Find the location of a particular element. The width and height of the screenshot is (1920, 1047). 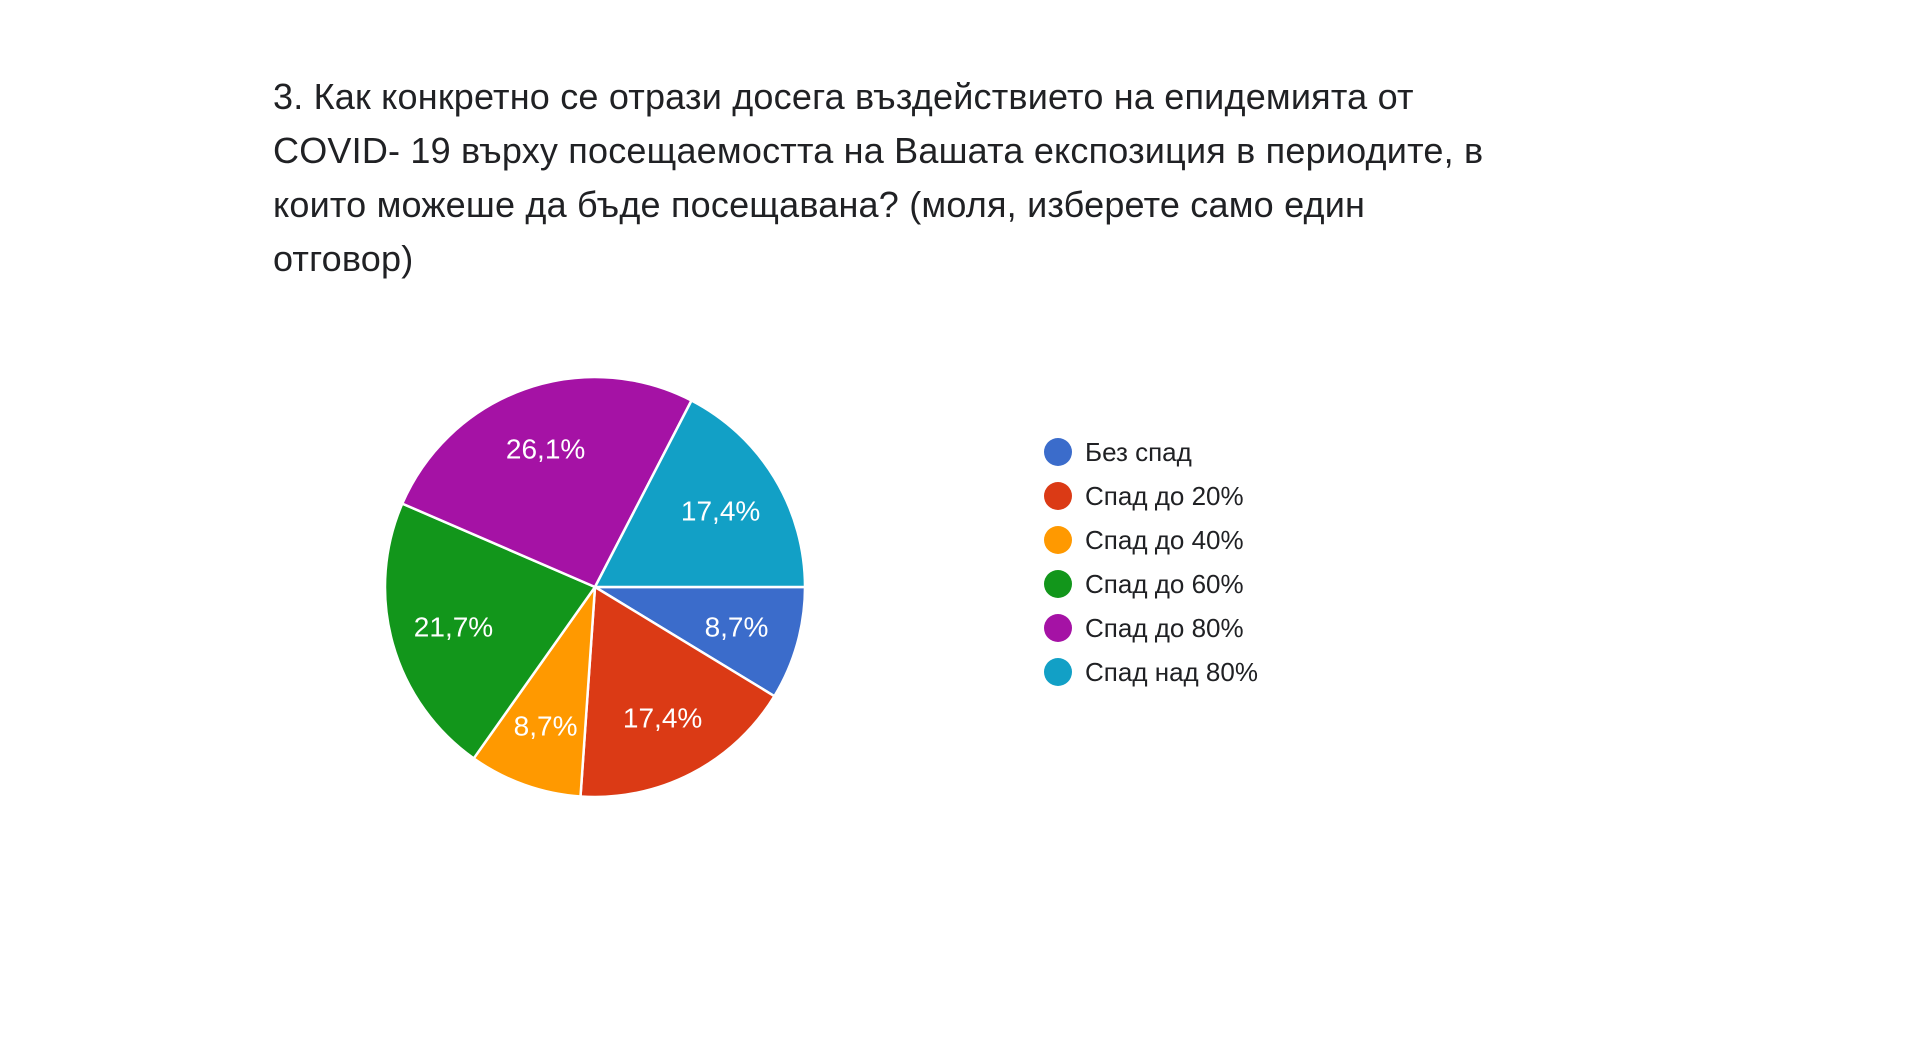

question-title-line: отговор) is located at coordinates (343, 258).